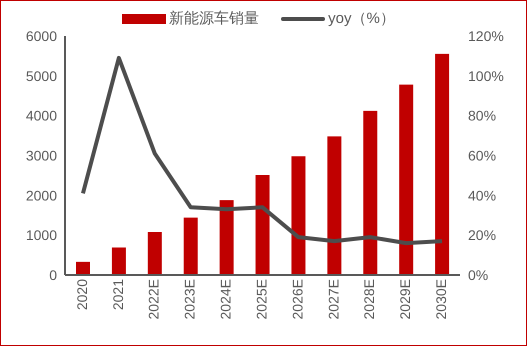 The image size is (529, 348). Describe the element at coordinates (405, 299) in the screenshot. I see `x-tick-label: 2029E` at that location.